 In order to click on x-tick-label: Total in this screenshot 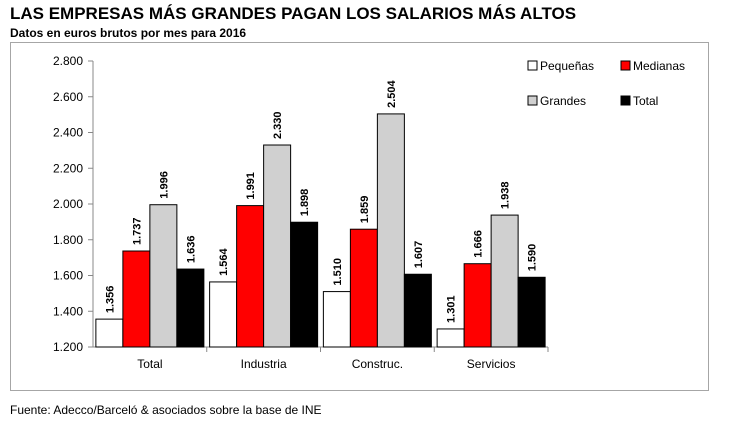, I will do `click(149, 364)`.